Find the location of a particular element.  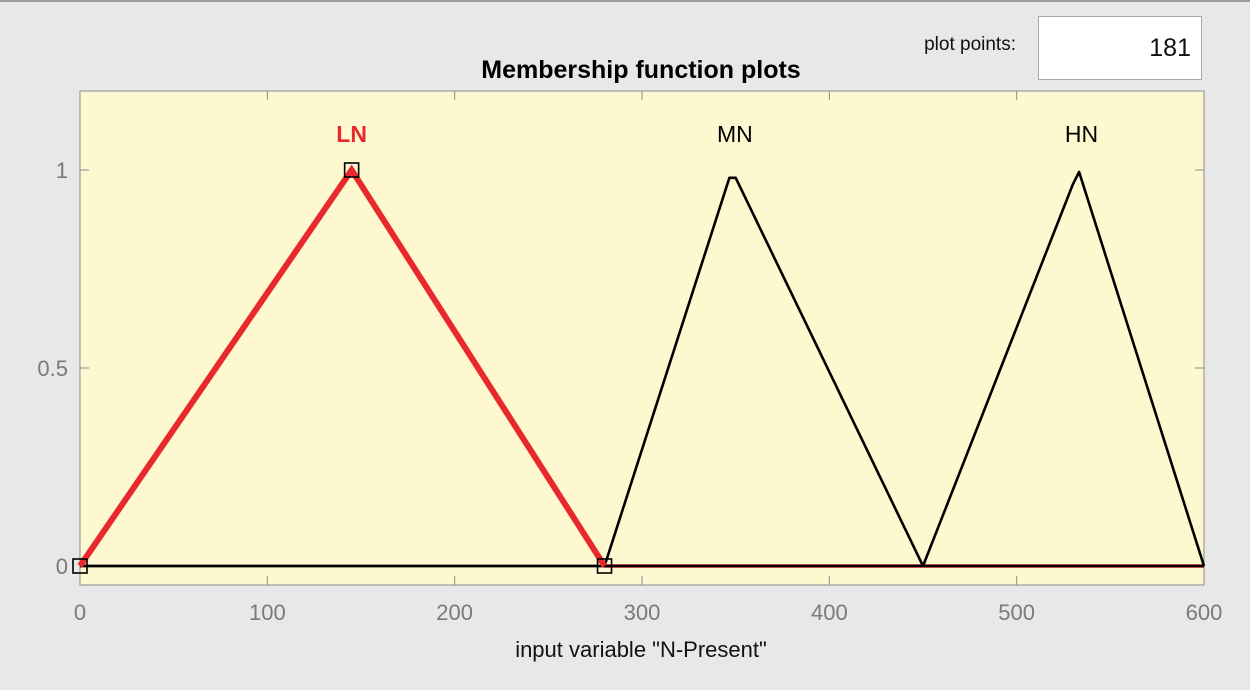

x-tick-label: 500 is located at coordinates (1016, 612).